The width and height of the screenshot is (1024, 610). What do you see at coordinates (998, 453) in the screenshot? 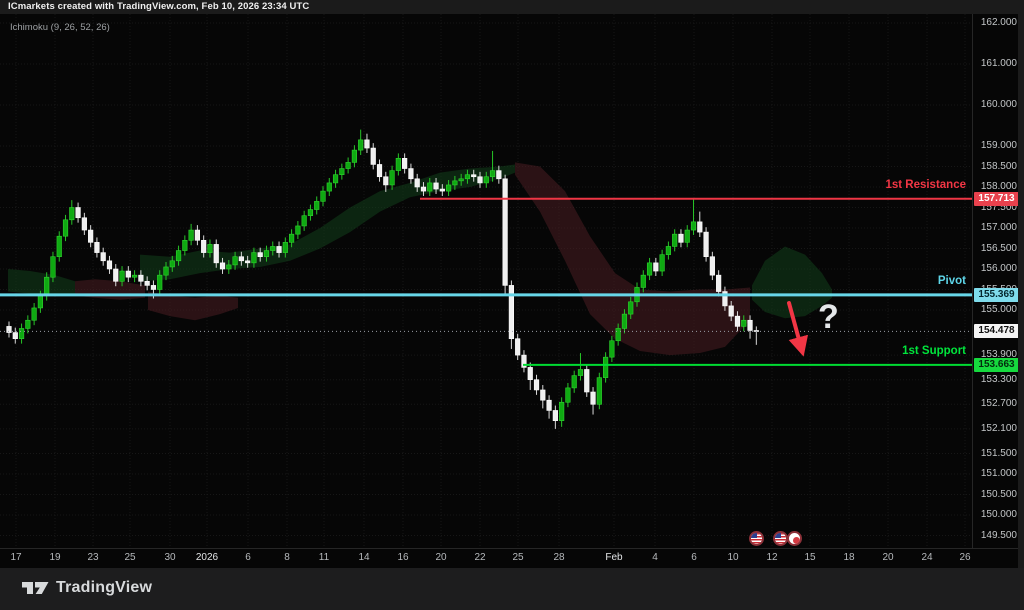
I see `price-axis-label: 151.500` at bounding box center [998, 453].